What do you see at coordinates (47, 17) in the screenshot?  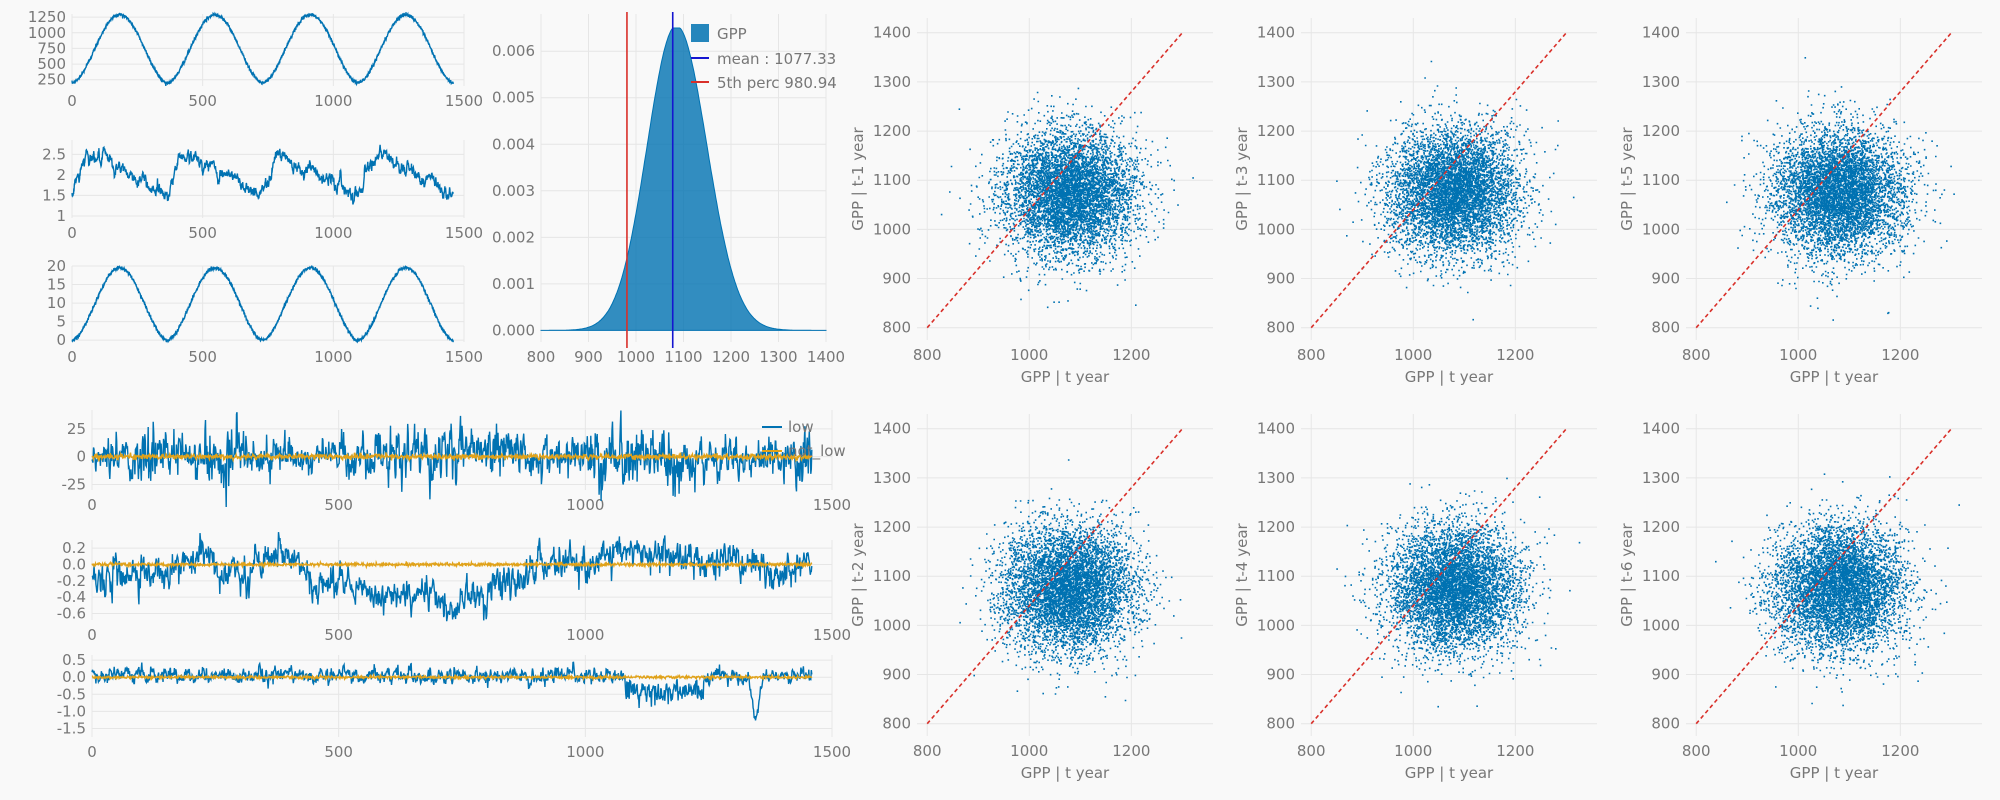 I see `y-tick-label: 1250` at bounding box center [47, 17].